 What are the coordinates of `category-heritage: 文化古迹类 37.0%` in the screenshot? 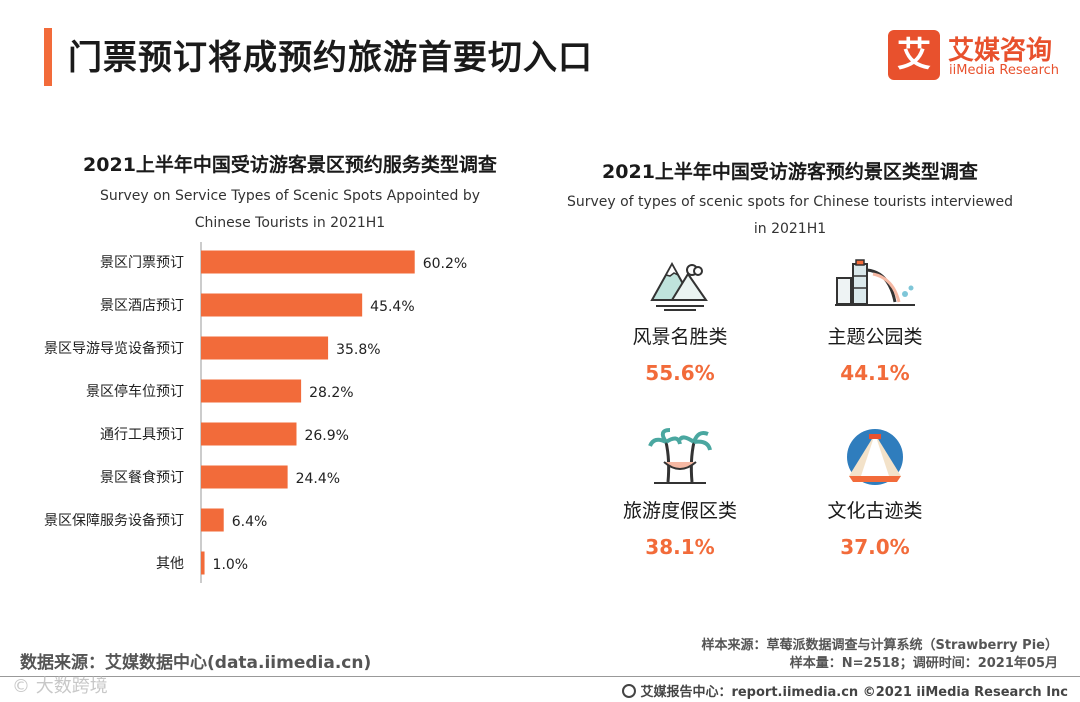 It's located at (875, 493).